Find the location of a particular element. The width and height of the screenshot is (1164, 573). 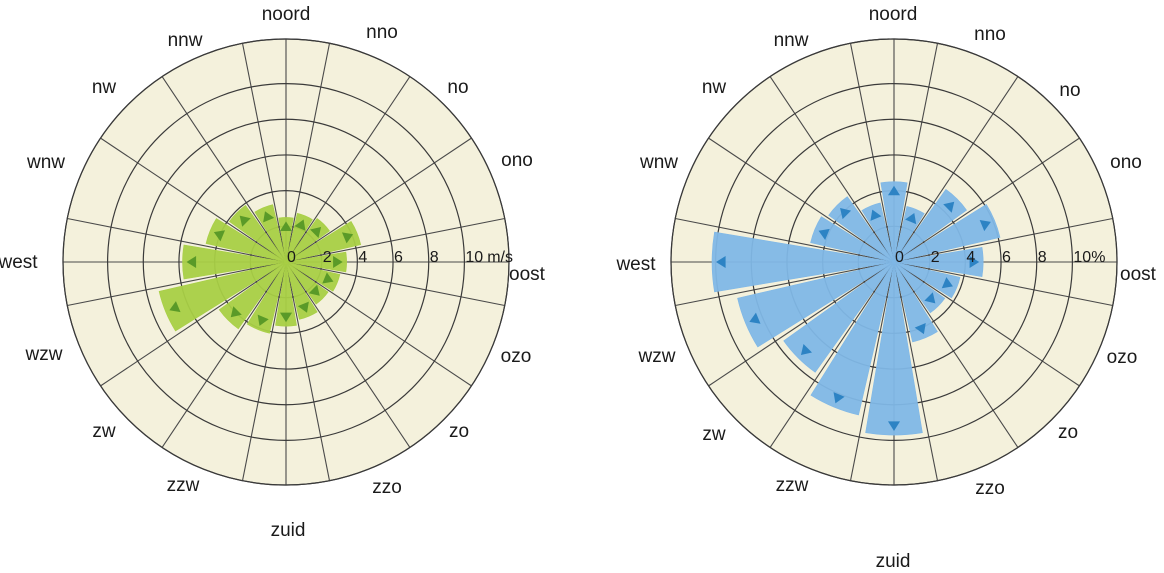

grid-ring is located at coordinates (286, 262).